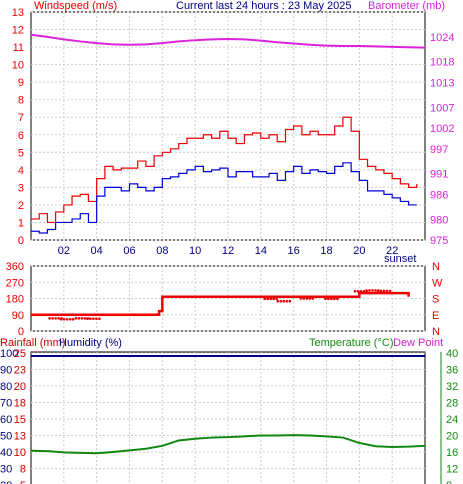 This screenshot has width=463, height=484. I want to click on y-tick-label-rain: 13, so click(20, 437).